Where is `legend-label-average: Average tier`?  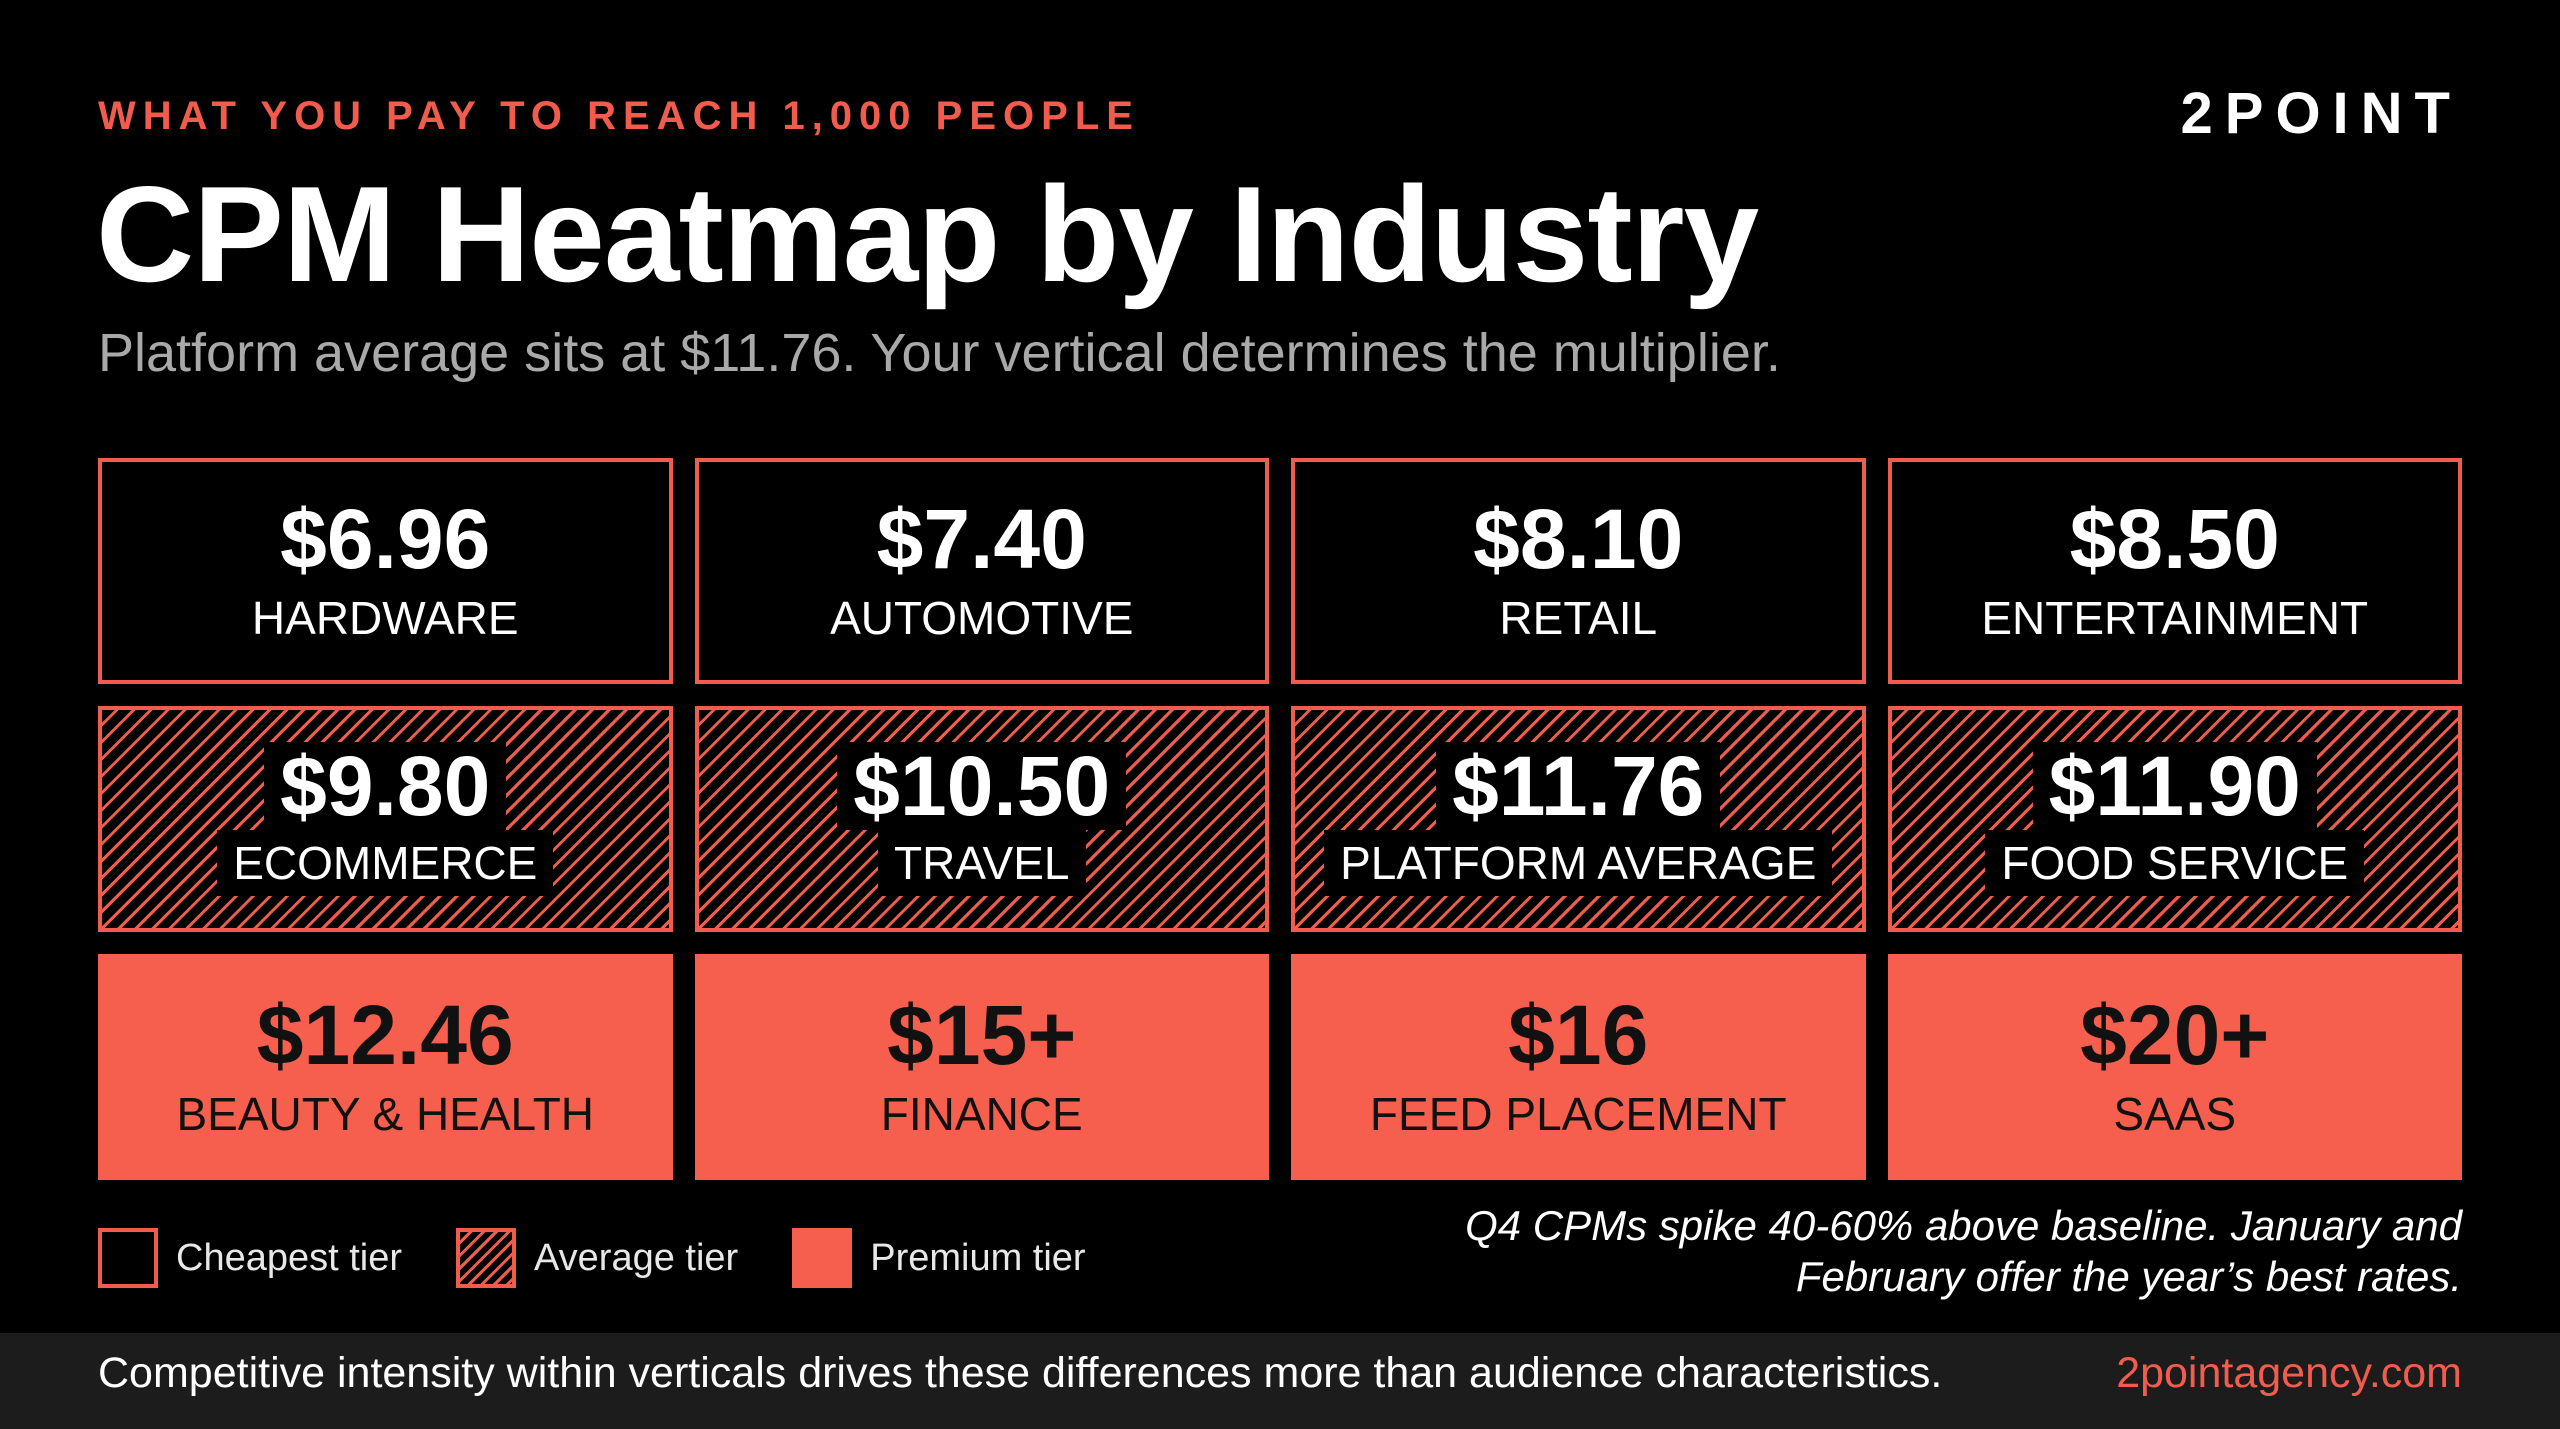 legend-label-average: Average tier is located at coordinates (636, 1257).